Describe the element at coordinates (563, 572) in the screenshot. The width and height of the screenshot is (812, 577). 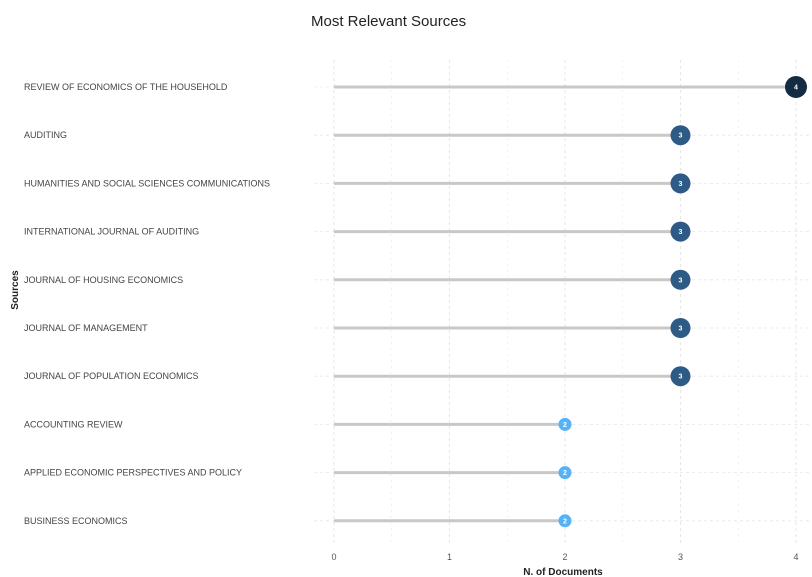
I see `x-axis-title: N. of Documents` at that location.